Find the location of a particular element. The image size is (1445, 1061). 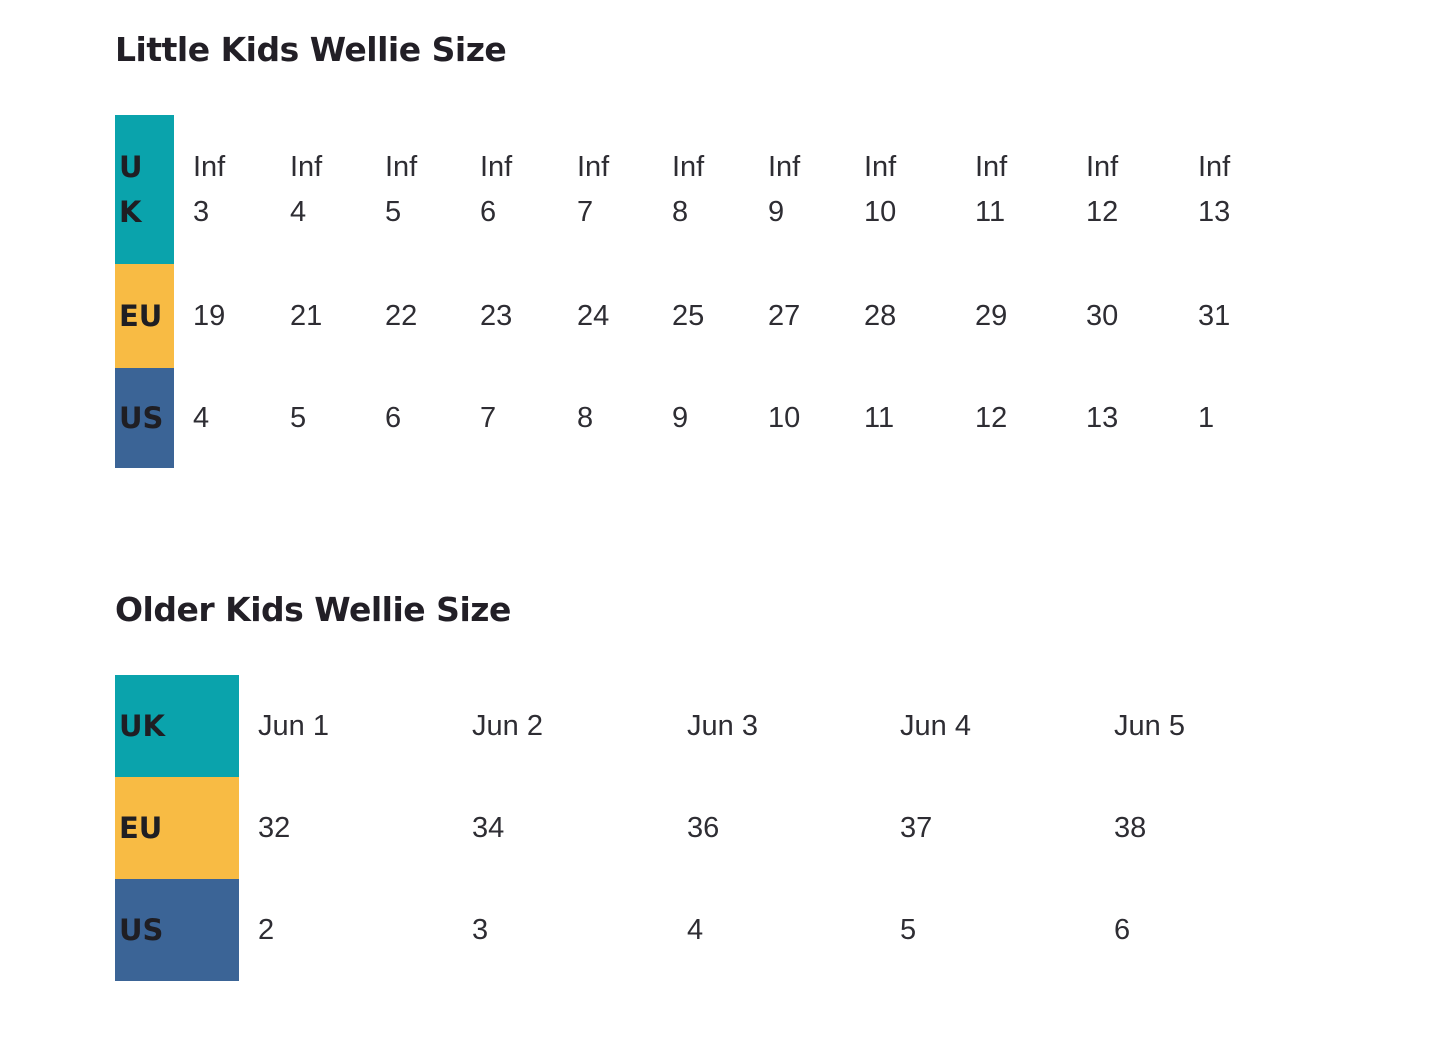

size-cell: Inf 12 is located at coordinates (1102, 189).